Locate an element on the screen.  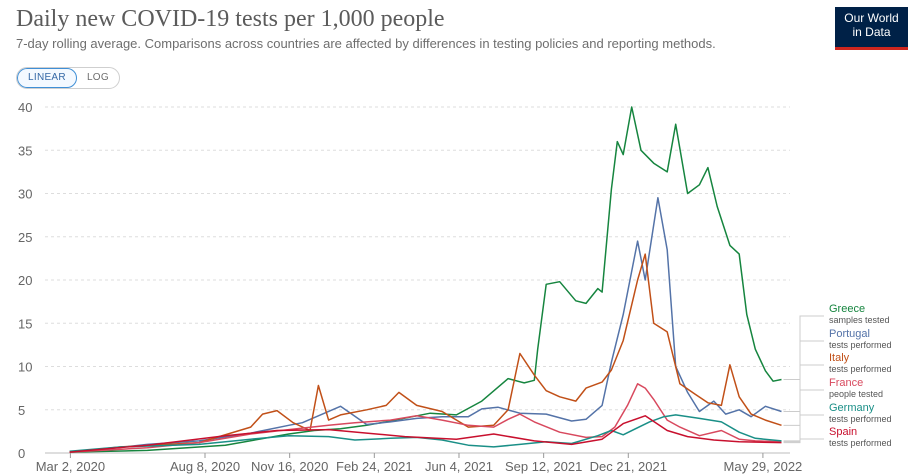
x-tick-label: Feb 24, 2021 is located at coordinates (374, 466).